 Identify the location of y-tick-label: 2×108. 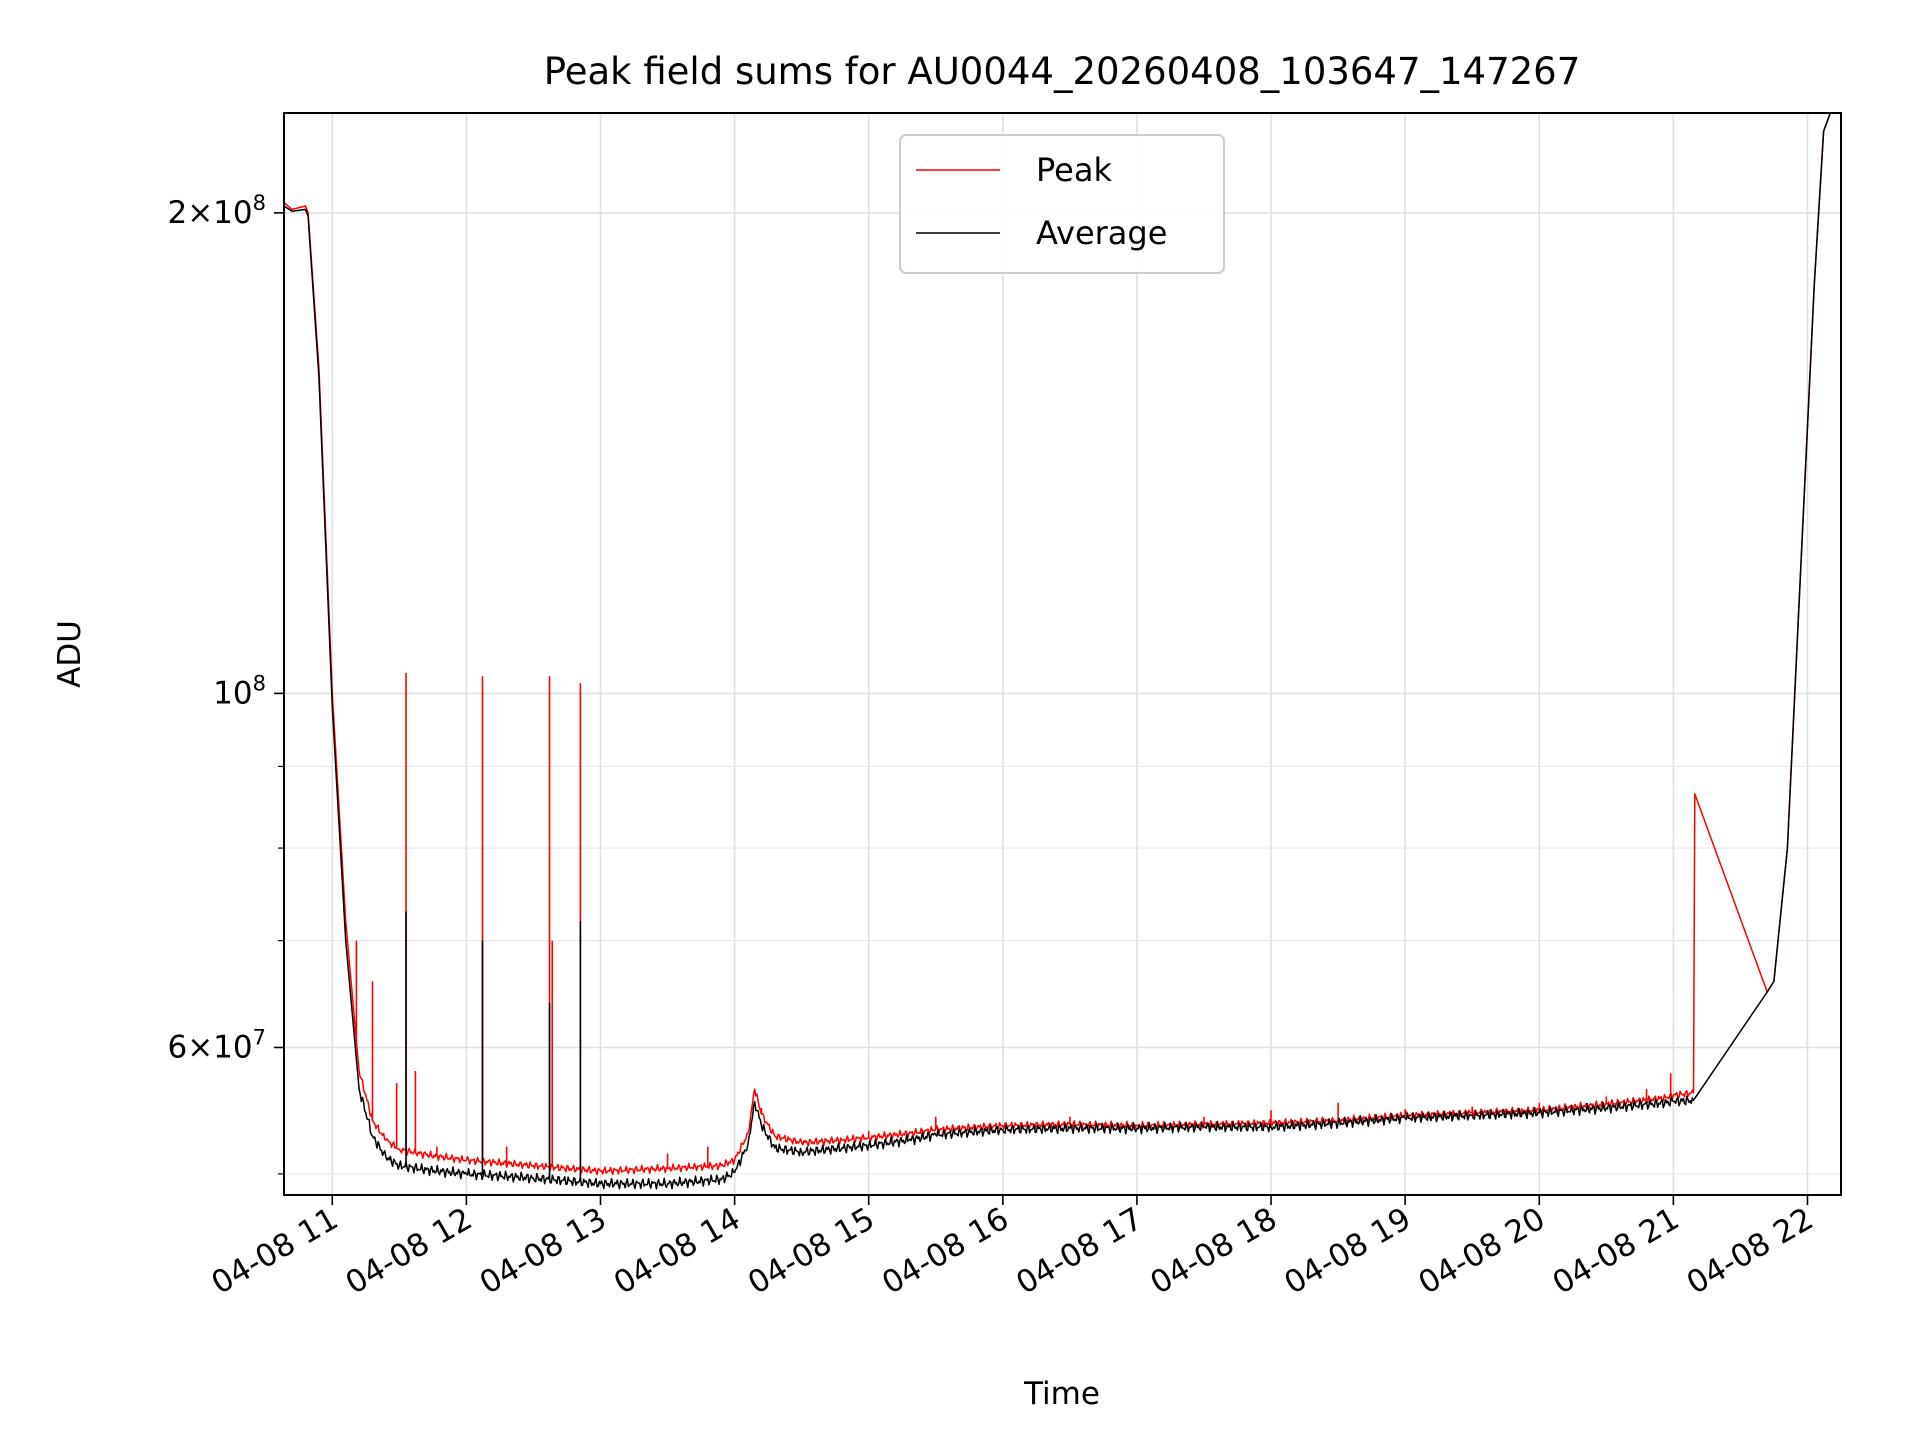
(216, 211).